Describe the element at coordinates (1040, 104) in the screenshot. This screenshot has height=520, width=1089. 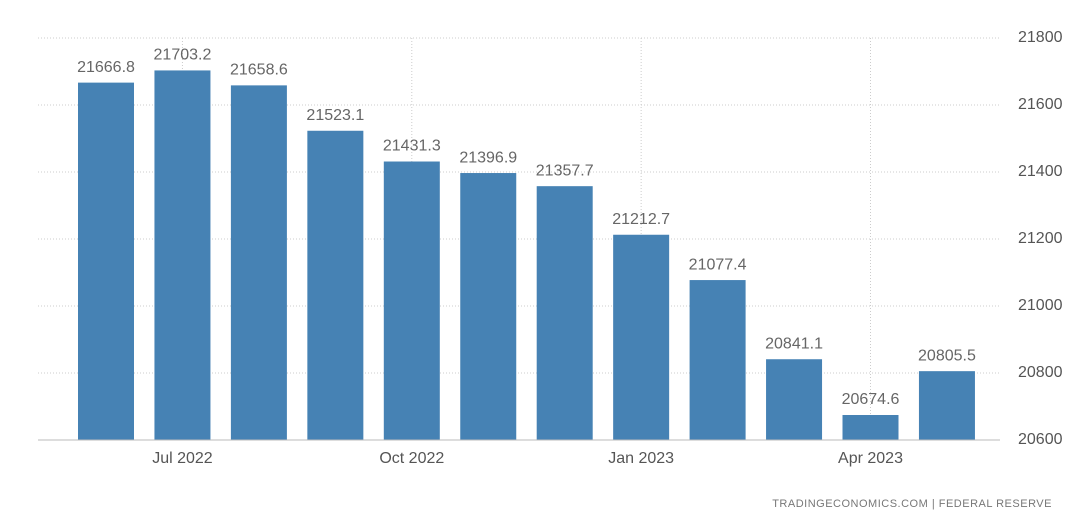
I see `y-tick-label: 21600` at that location.